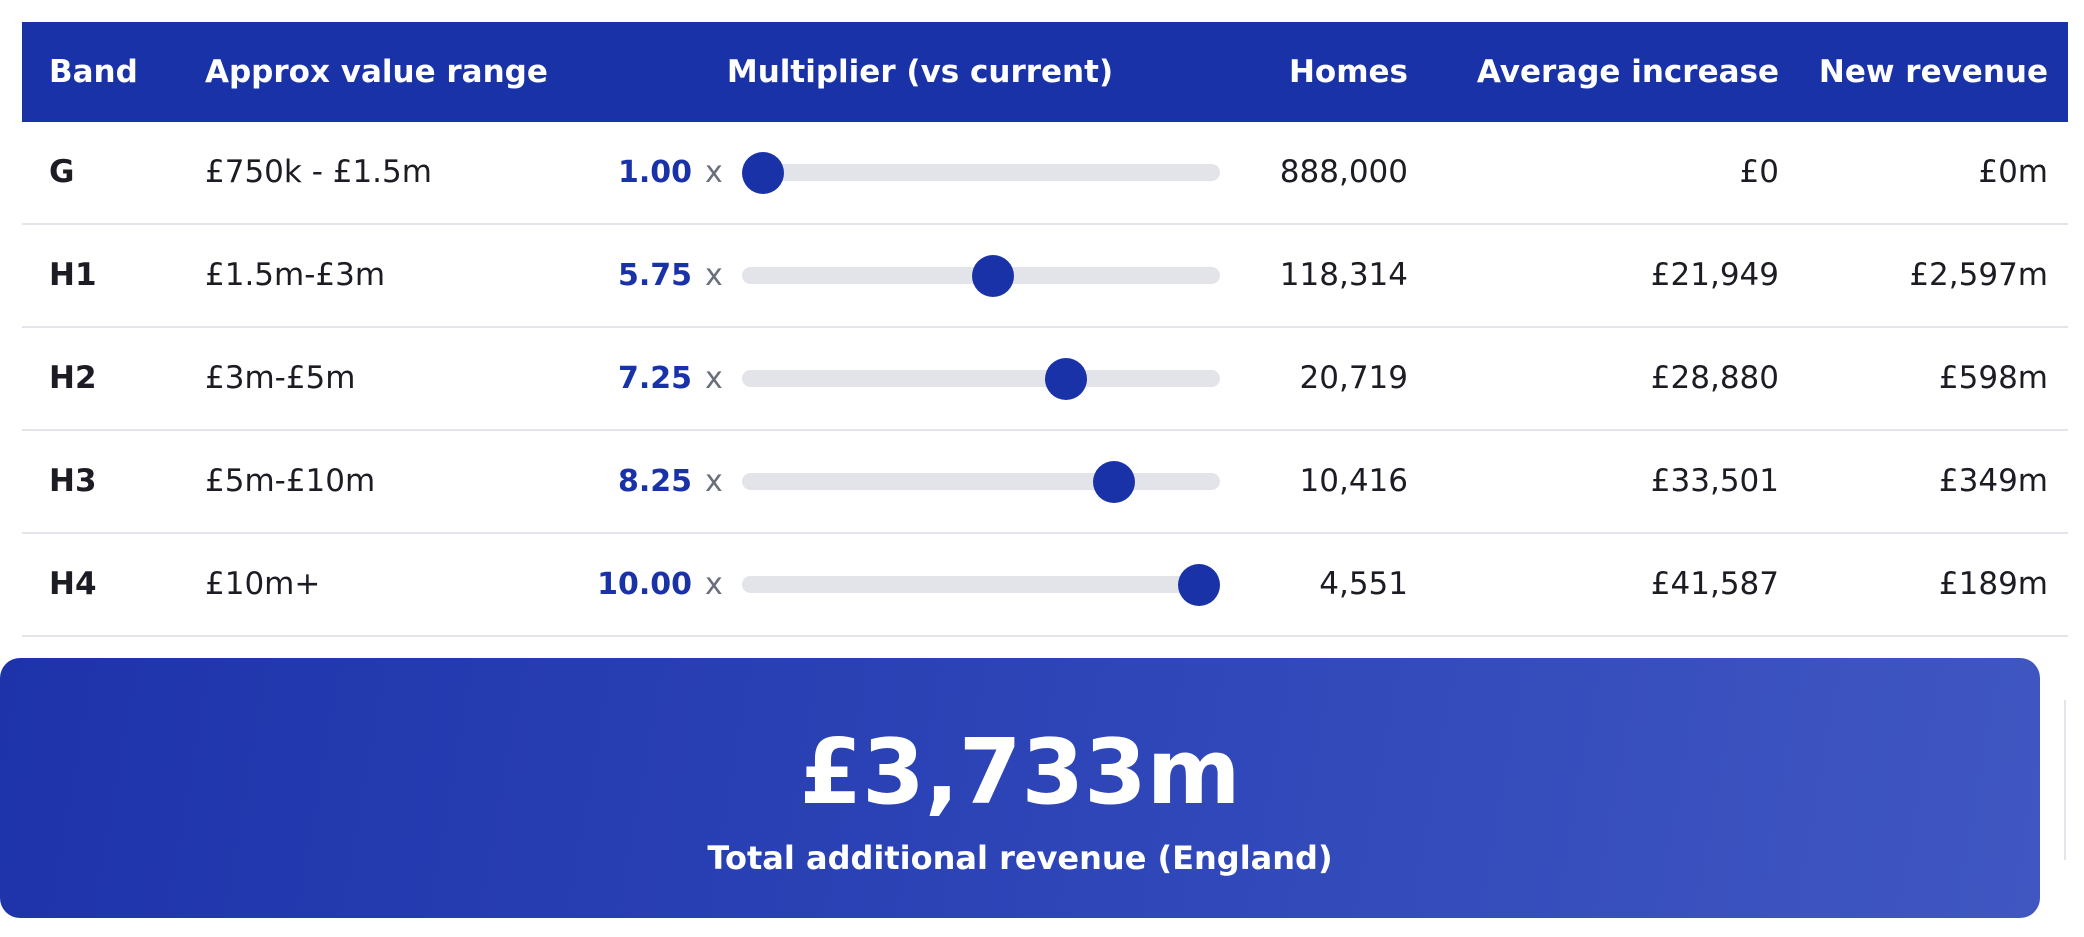 The image size is (2084, 937). What do you see at coordinates (654, 275) in the screenshot?
I see `multiplier-value: 5.75` at bounding box center [654, 275].